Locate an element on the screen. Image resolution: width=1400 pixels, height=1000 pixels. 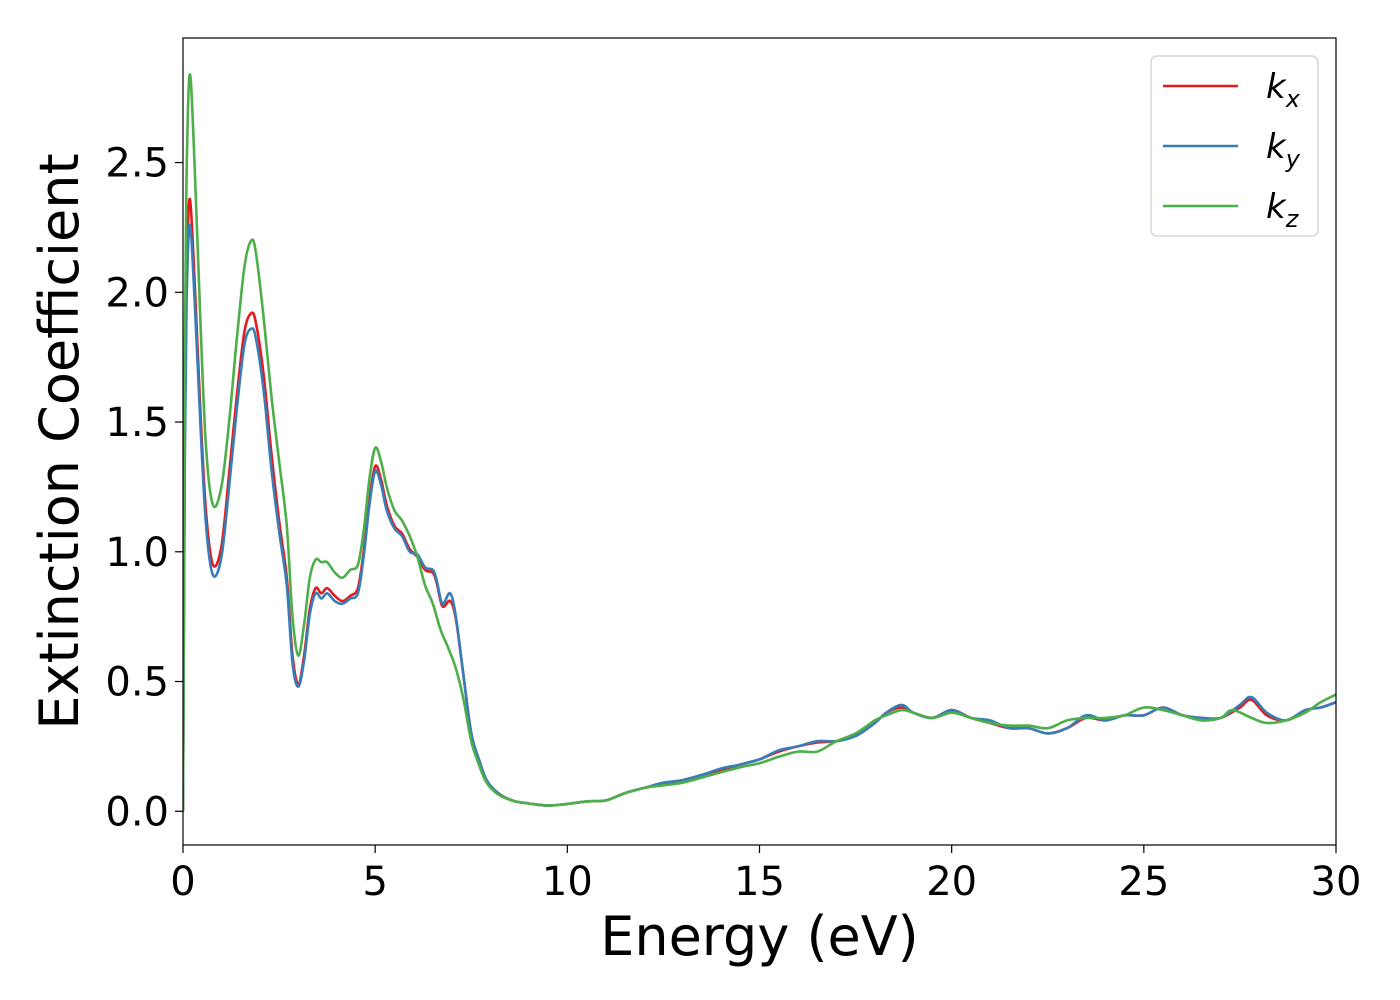
y-tick-label: 0.0 is located at coordinates (137, 812).